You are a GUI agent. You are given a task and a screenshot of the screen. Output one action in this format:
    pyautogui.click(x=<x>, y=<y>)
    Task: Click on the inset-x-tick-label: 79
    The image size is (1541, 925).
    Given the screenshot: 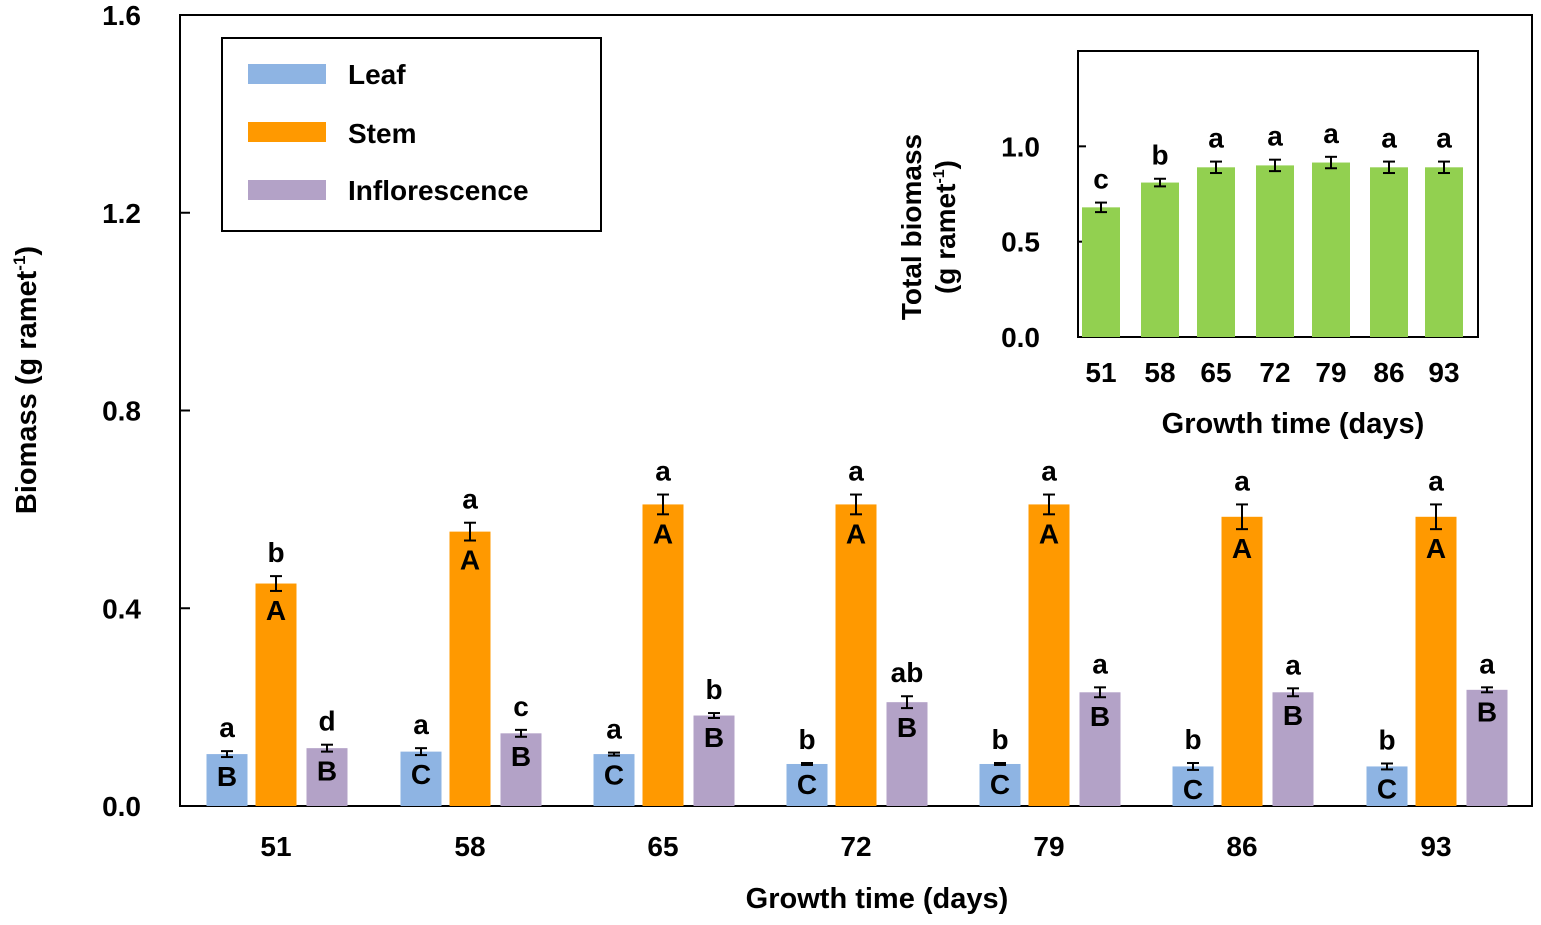 What is the action you would take?
    pyautogui.click(x=1330, y=372)
    